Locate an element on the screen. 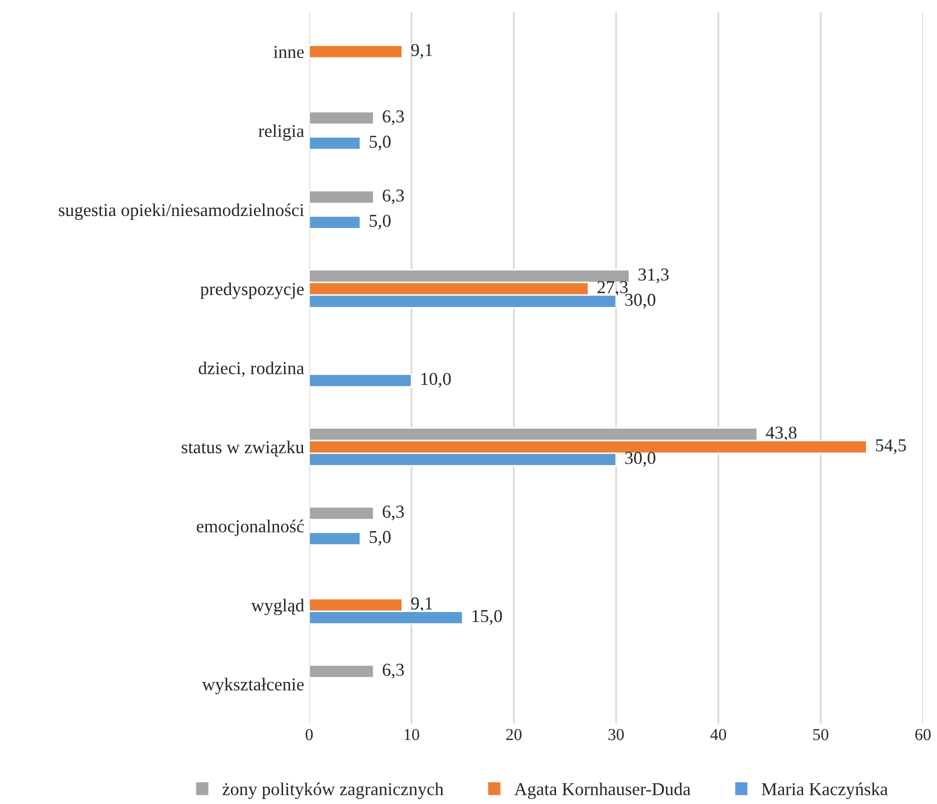 This screenshot has height=804, width=937. y-tick-label: wykształcenie is located at coordinates (253, 686).